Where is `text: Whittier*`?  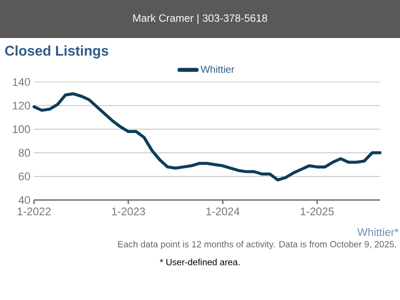
text: Whittier* is located at coordinates (378, 232).